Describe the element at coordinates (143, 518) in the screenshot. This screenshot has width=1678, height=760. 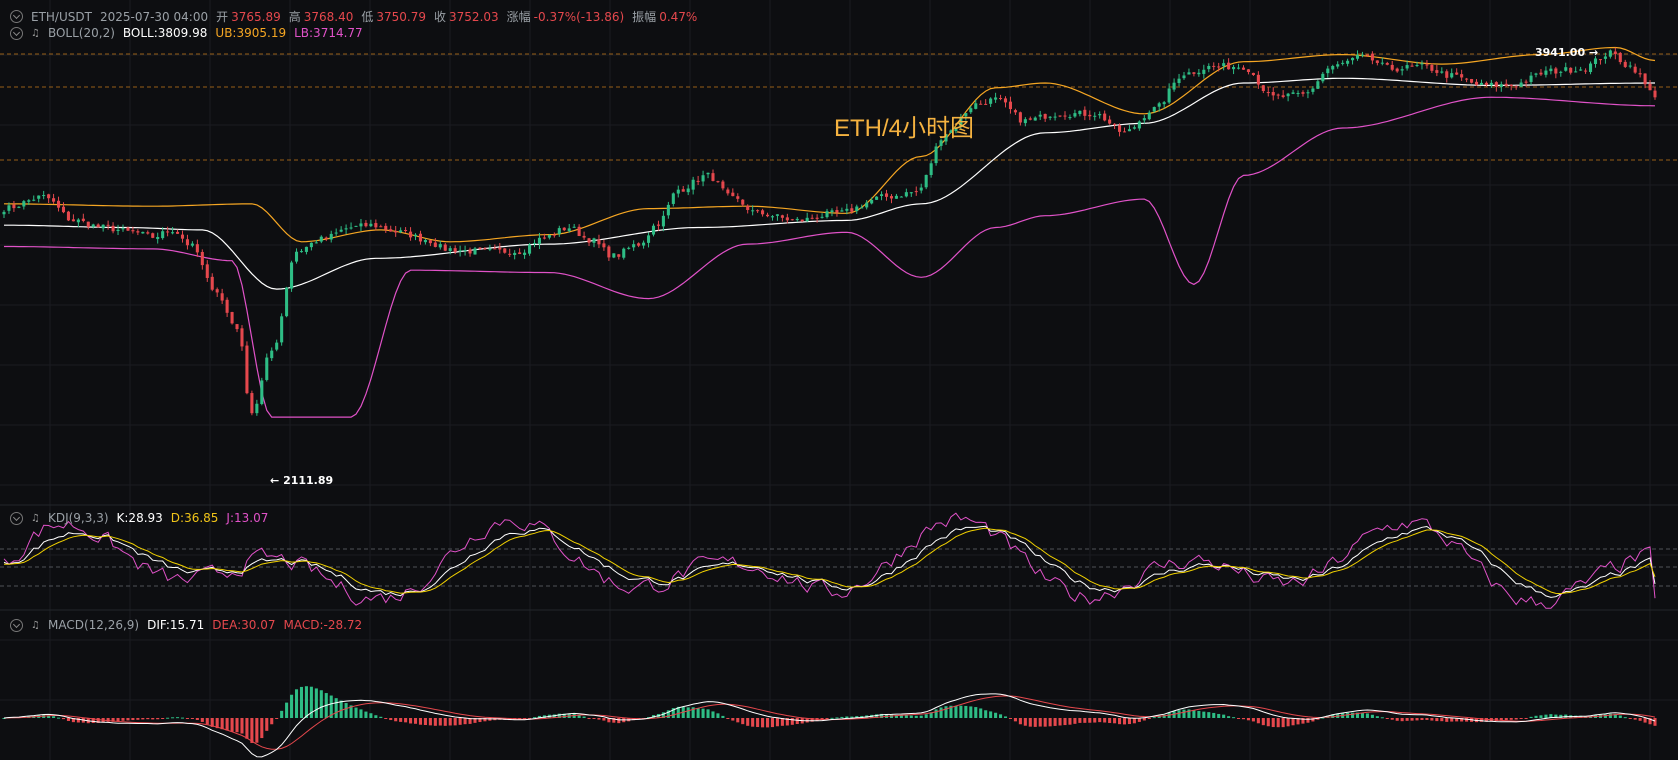
I see `kdj-header: ♫ KDJ(9,3,3) K:28.93 D:36.85 J:13.07` at that location.